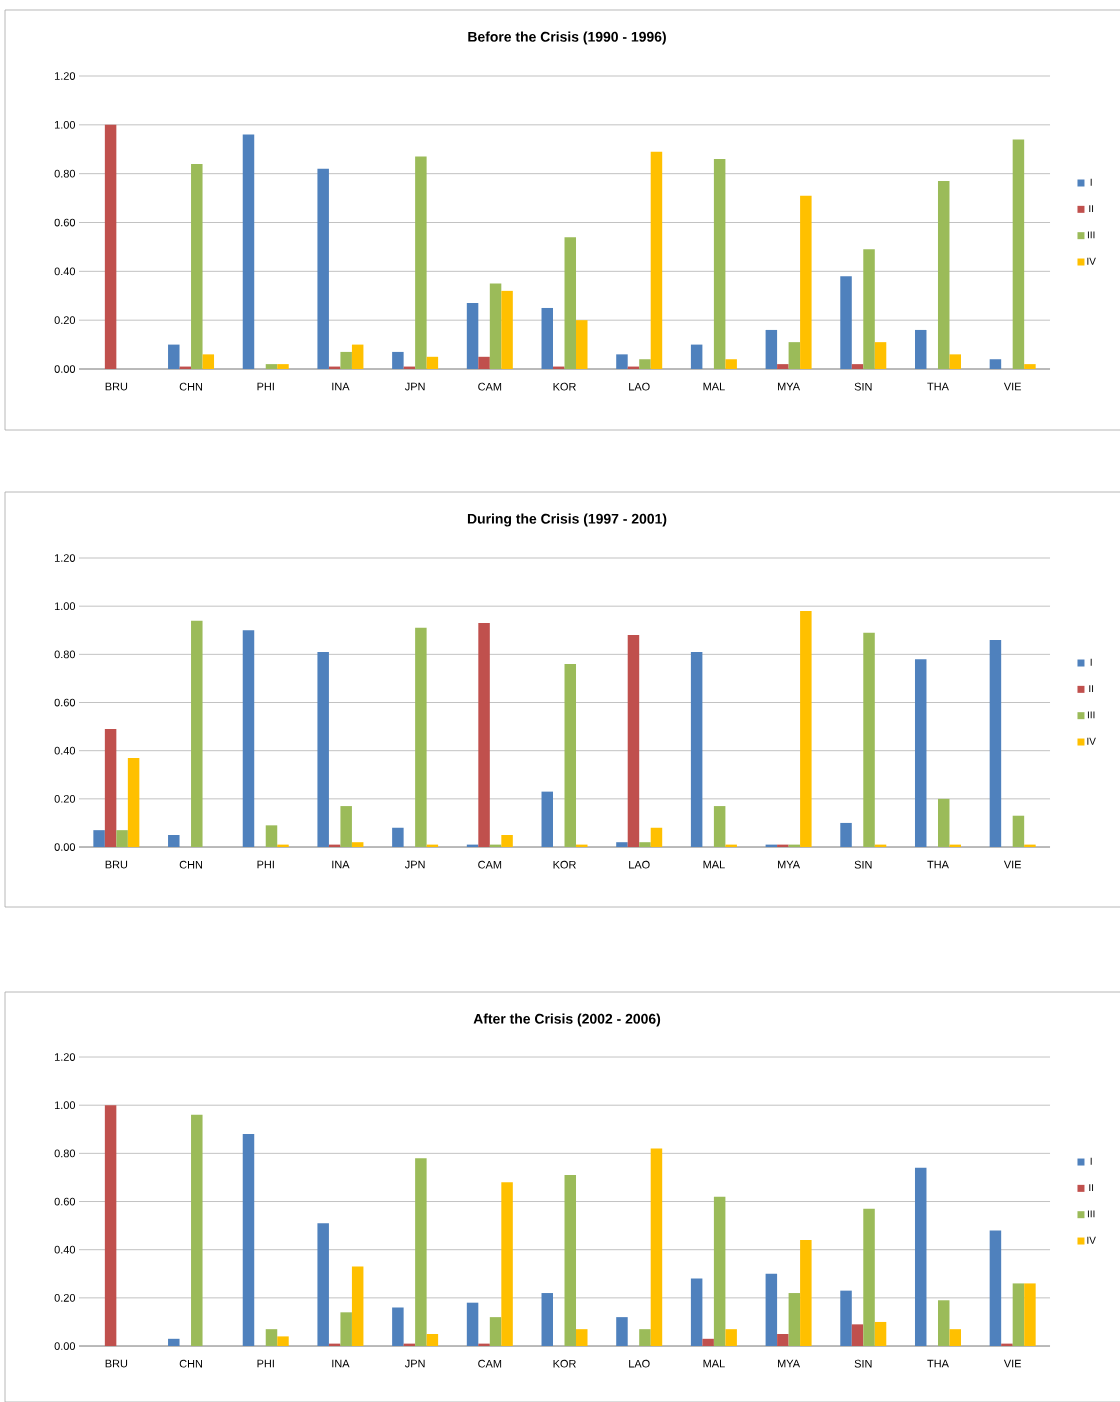  I want to click on chart-title: After the Crisis (2002 - 2006), so click(567, 1020).